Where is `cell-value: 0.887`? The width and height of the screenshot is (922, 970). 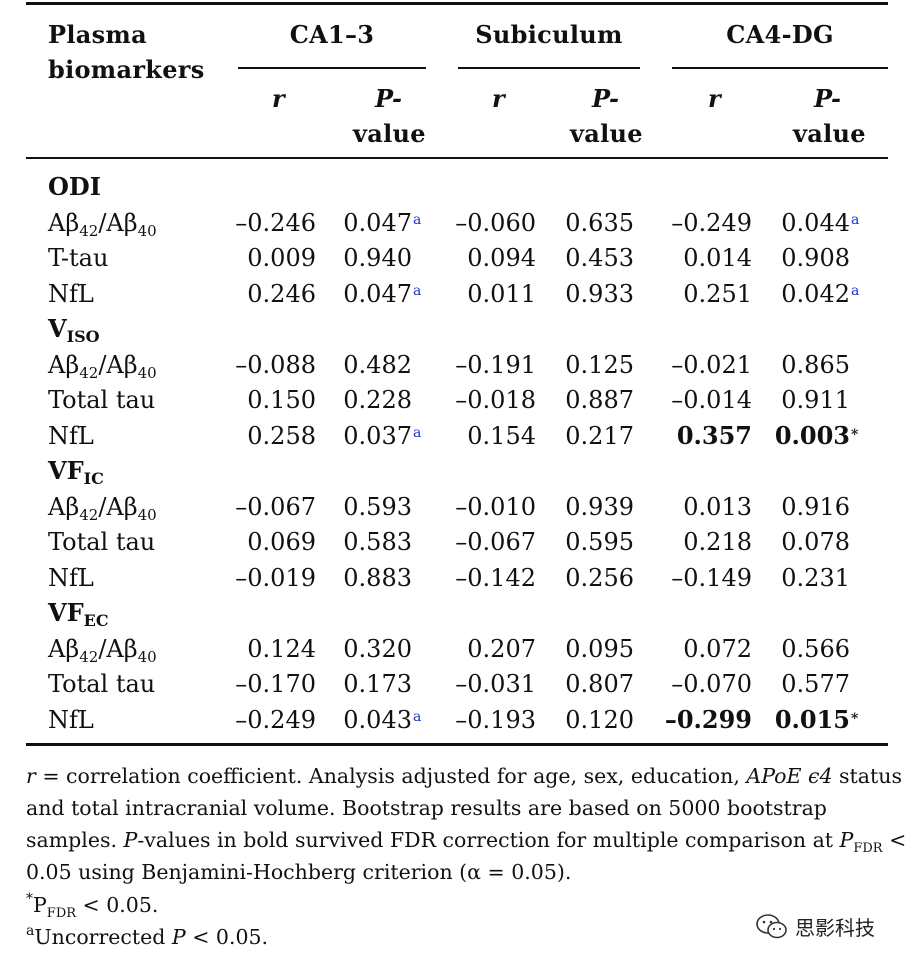 cell-value: 0.887 is located at coordinates (599, 400).